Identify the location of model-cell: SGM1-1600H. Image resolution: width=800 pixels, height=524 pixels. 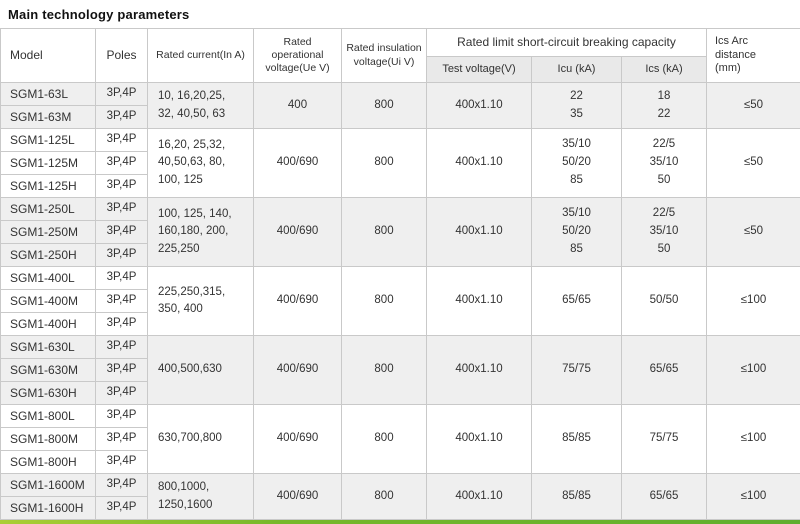
(48, 508).